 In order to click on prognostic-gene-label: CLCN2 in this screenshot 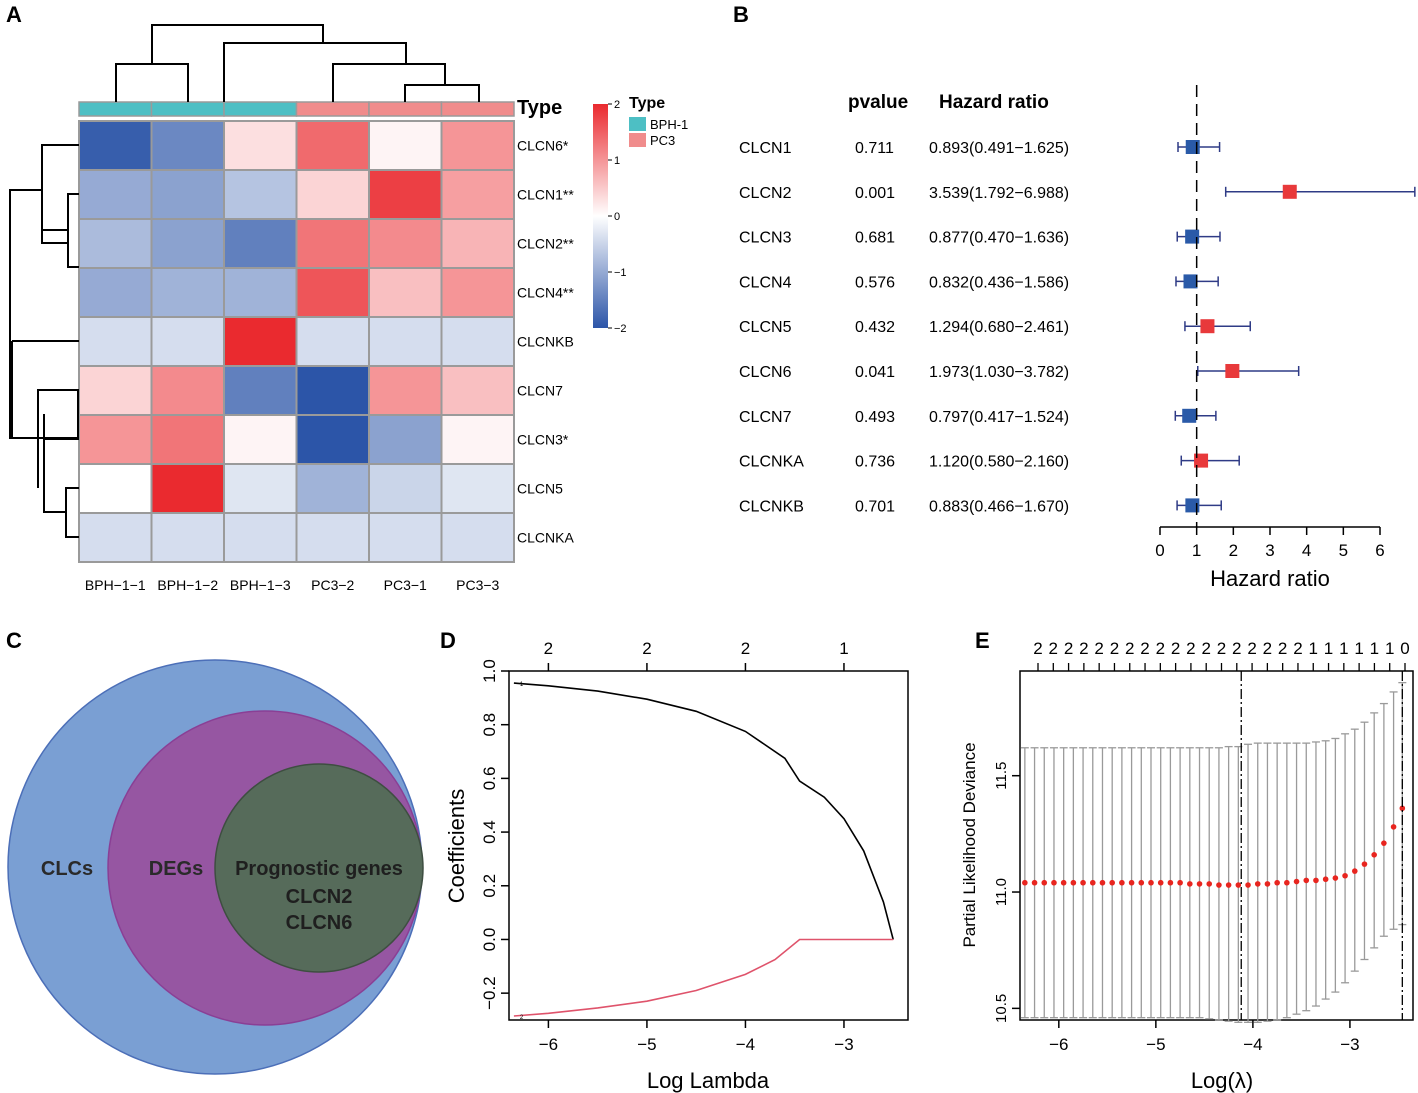, I will do `click(319, 897)`.